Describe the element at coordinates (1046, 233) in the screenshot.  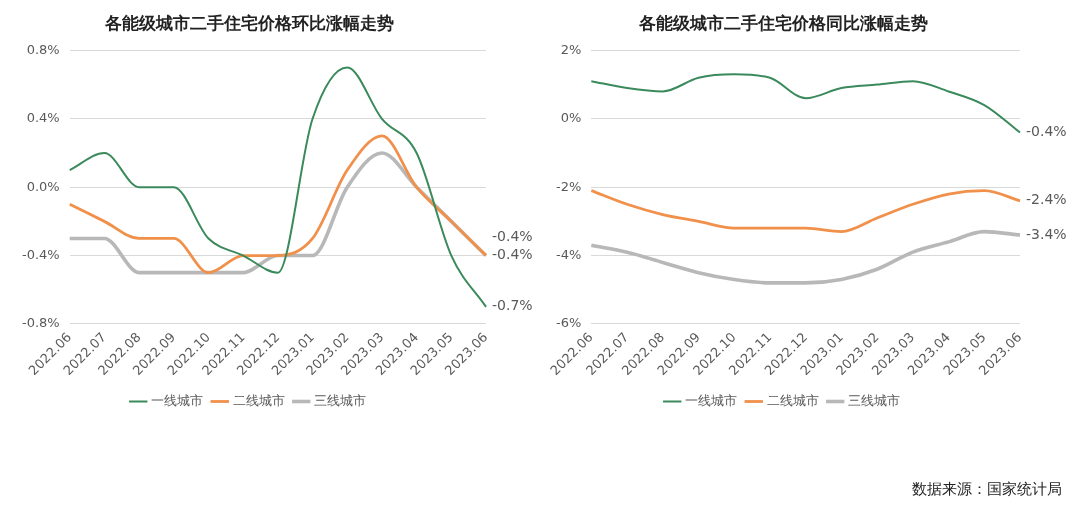
I see `data-label: -3.4%` at that location.